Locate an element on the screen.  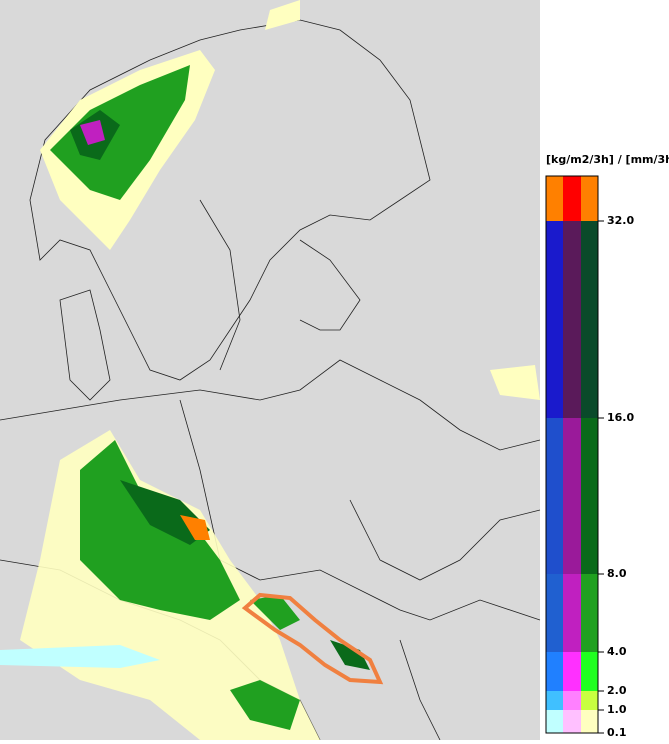
tick-label: 8.0 is located at coordinates (617, 573).